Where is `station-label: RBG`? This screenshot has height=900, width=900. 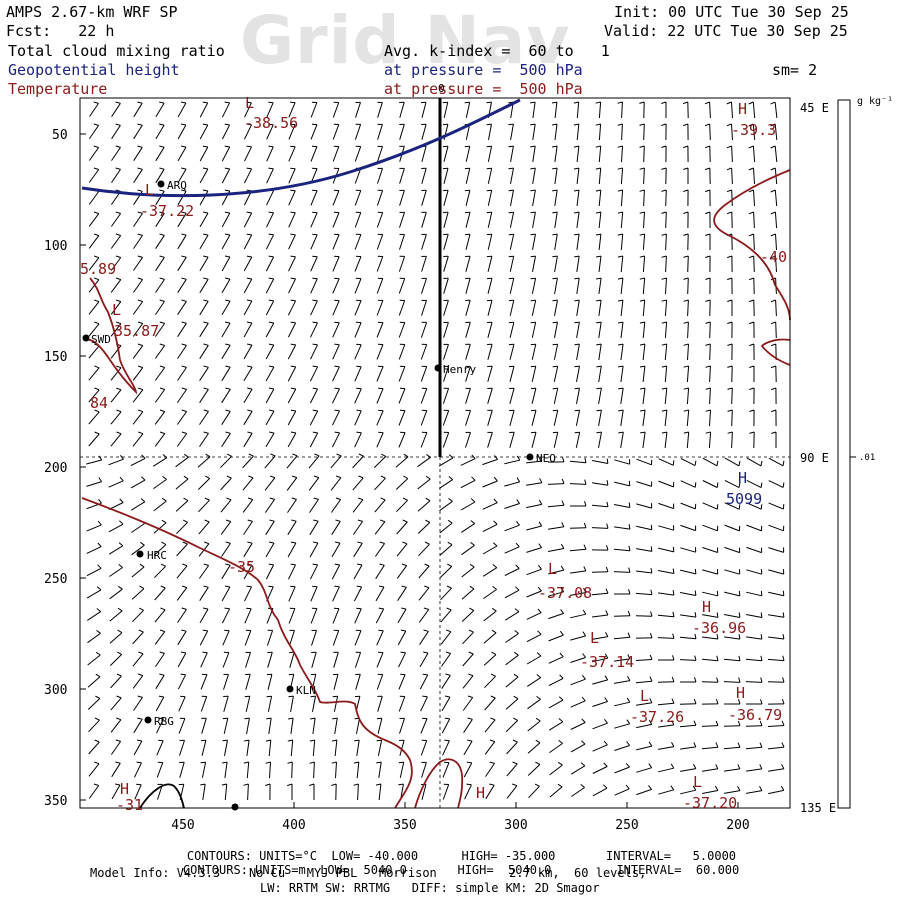
station-label: RBG is located at coordinates (164, 721).